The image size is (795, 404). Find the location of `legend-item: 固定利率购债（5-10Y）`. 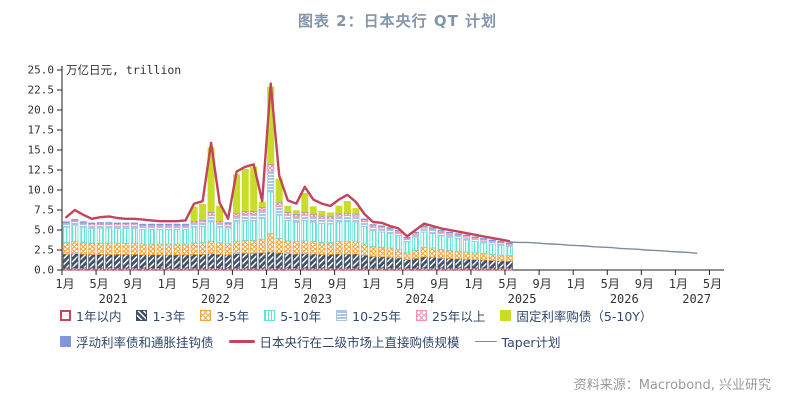

legend-item: 固定利率购债（5-10Y） is located at coordinates (576, 315).